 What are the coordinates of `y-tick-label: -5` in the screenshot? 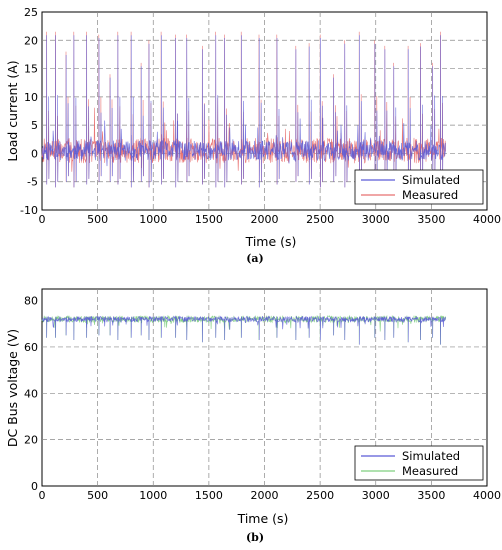 It's located at (32, 182).